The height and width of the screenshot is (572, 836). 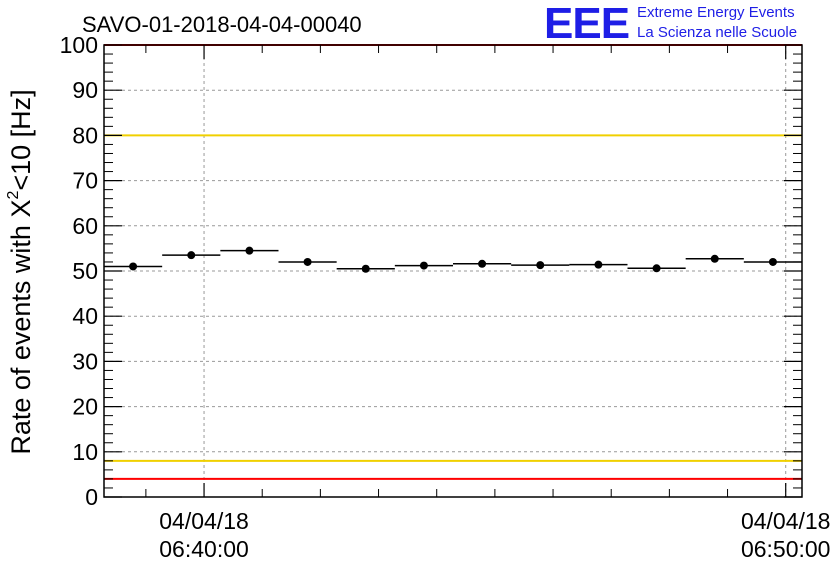 I want to click on chart-title: SAVO-01-2018-04-04-00040, so click(x=222, y=24).